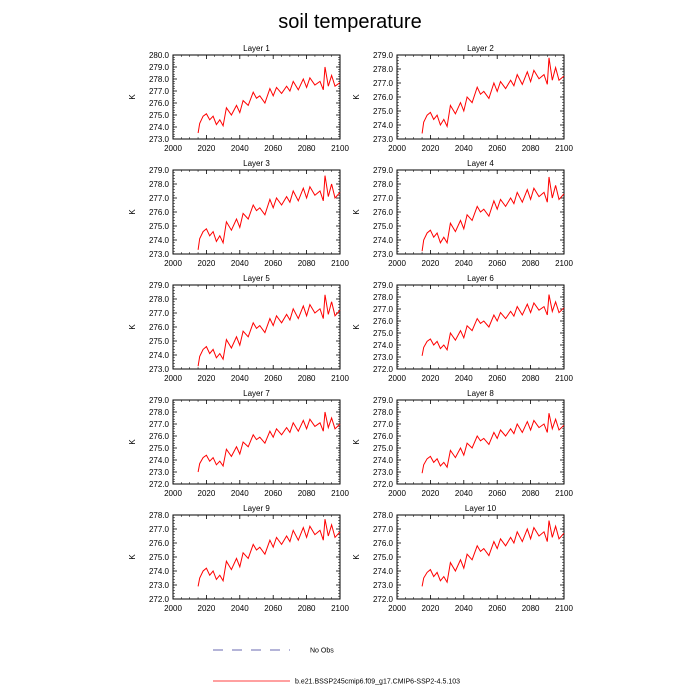 The image size is (700, 700). What do you see at coordinates (256, 278) in the screenshot?
I see `panel-title: Layer 5` at bounding box center [256, 278].